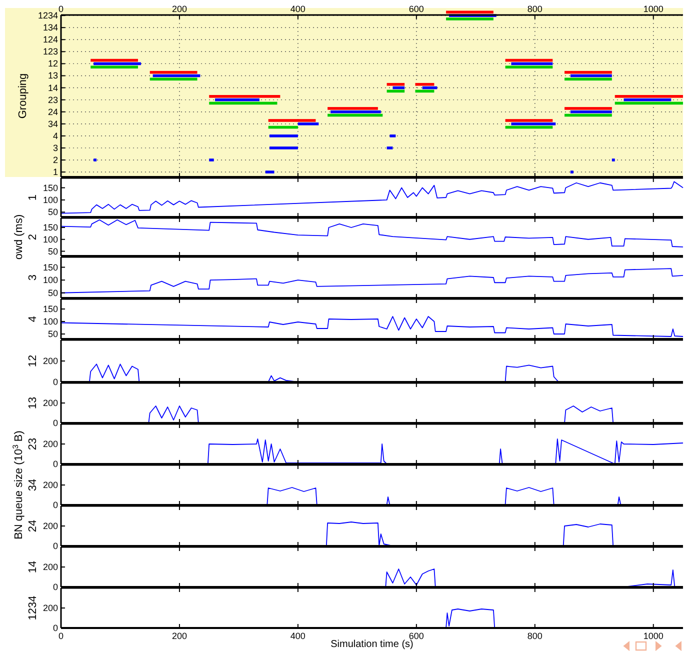  Describe the element at coordinates (55, 172) in the screenshot. I see `y-tick-label: 1` at that location.